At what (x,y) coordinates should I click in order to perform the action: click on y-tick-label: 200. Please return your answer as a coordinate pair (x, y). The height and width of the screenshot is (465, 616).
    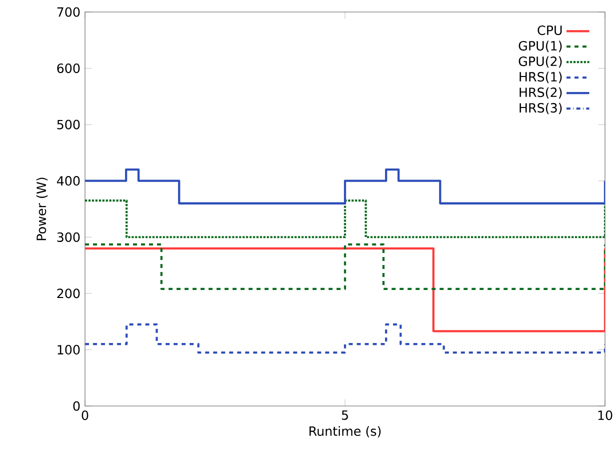
    Looking at the image, I should click on (68, 293).